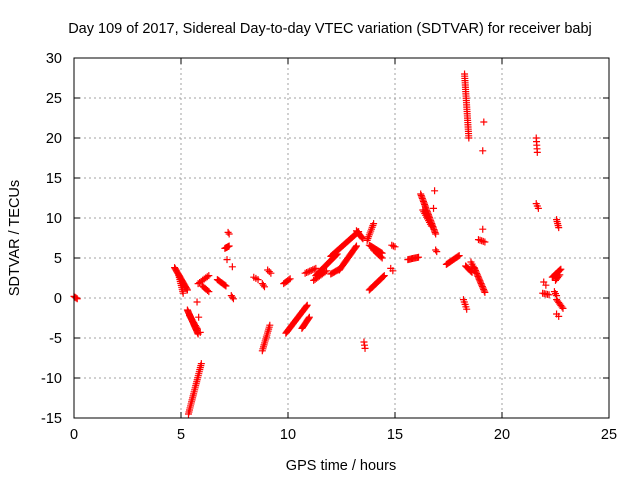 This screenshot has width=640, height=480. Describe the element at coordinates (288, 435) in the screenshot. I see `x-tick-label: 10` at that location.